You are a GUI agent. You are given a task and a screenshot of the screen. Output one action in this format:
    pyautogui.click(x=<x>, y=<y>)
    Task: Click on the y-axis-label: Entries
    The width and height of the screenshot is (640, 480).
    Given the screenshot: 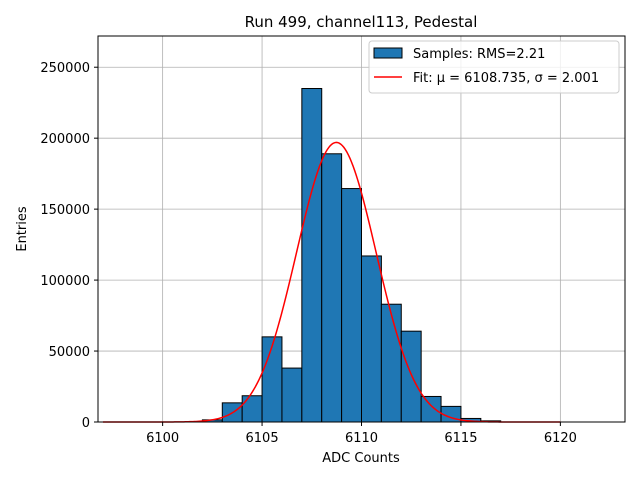 What is the action you would take?
    pyautogui.click(x=22, y=229)
    